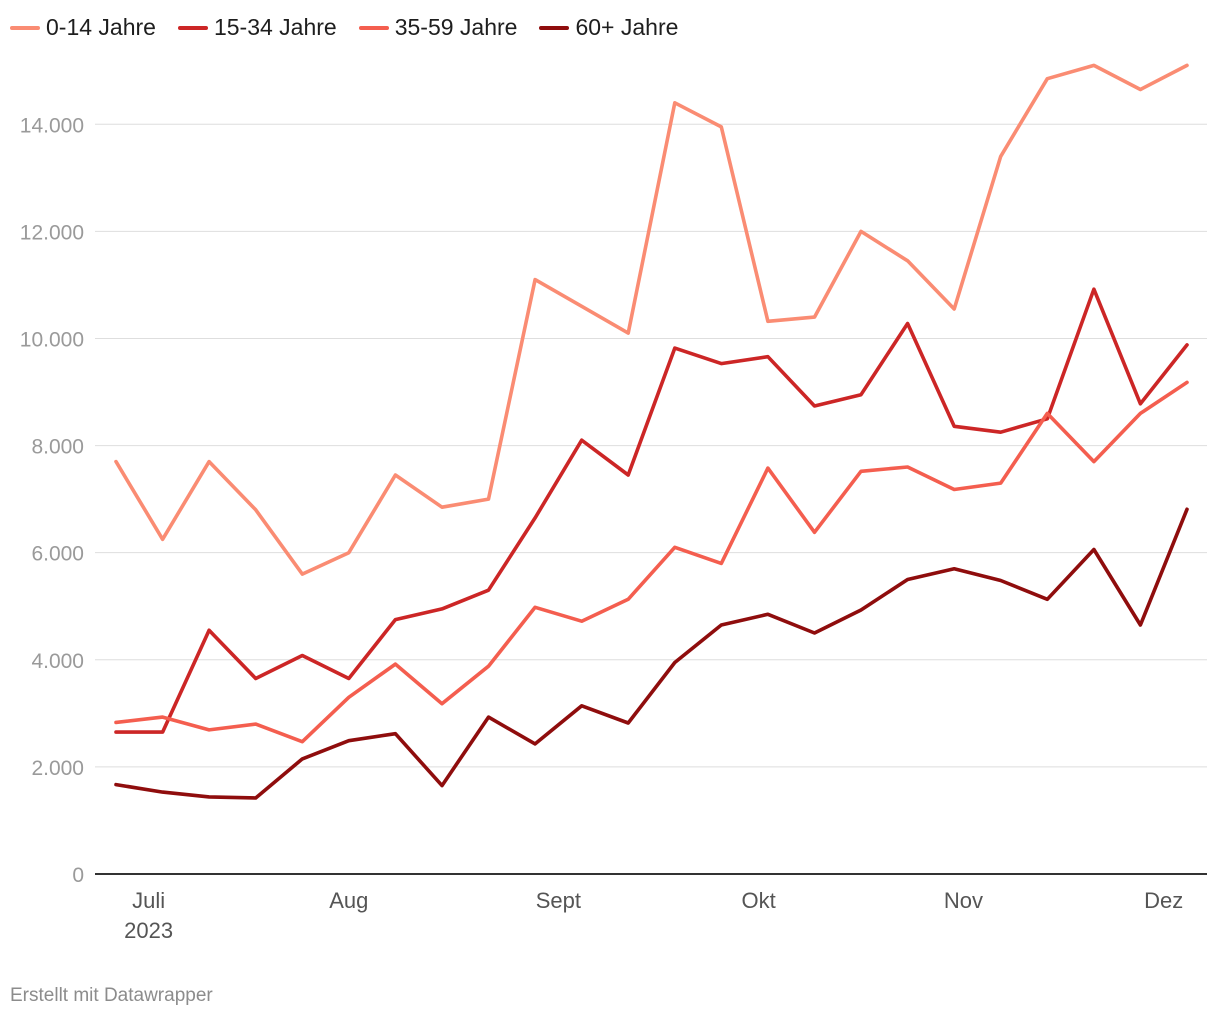  Describe the element at coordinates (275, 27) in the screenshot. I see `legend-label: 15-34 Jahre` at that location.